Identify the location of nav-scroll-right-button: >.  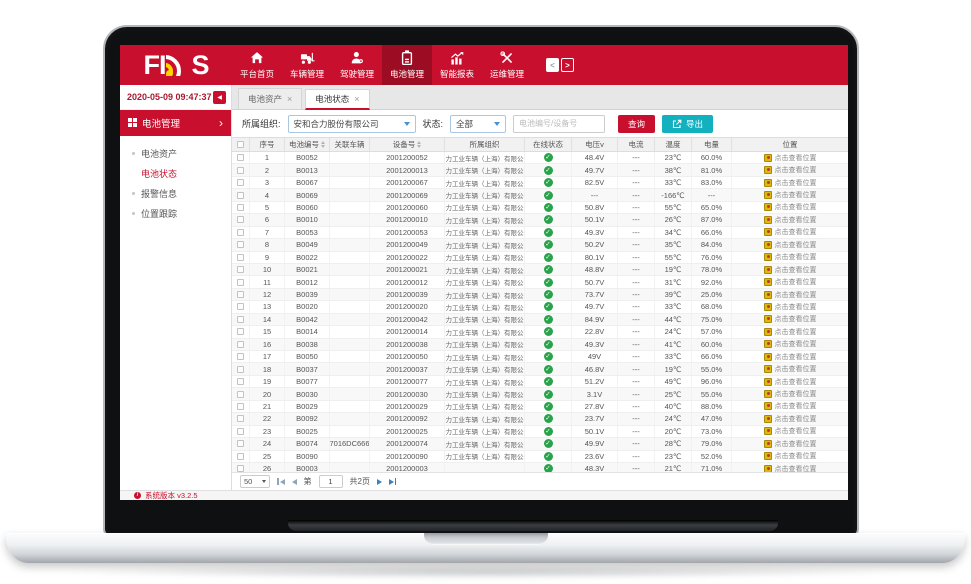
(567, 65).